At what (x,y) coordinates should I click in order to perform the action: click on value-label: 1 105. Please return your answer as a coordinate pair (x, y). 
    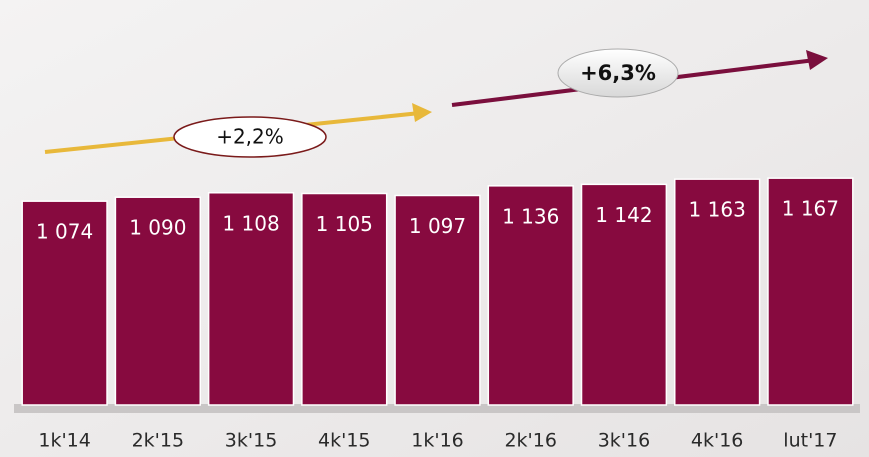
    Looking at the image, I should click on (344, 224).